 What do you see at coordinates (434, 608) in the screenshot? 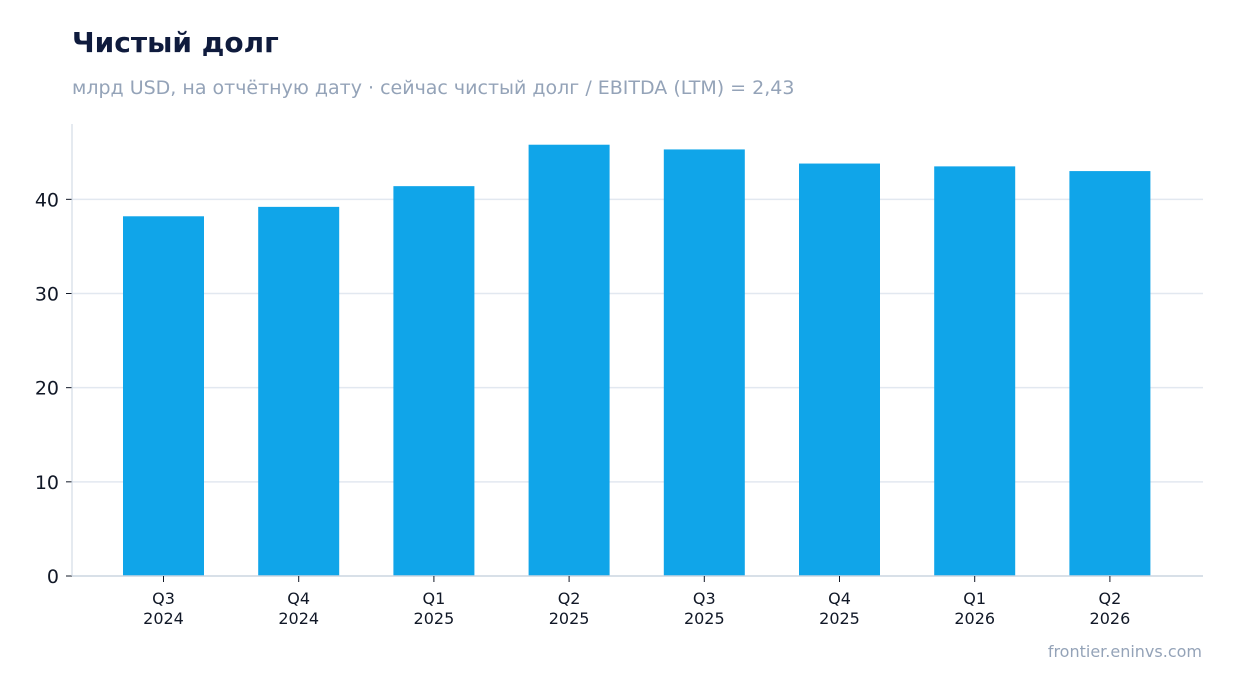
I see `x-tick-label: Q1 2025` at bounding box center [434, 608].